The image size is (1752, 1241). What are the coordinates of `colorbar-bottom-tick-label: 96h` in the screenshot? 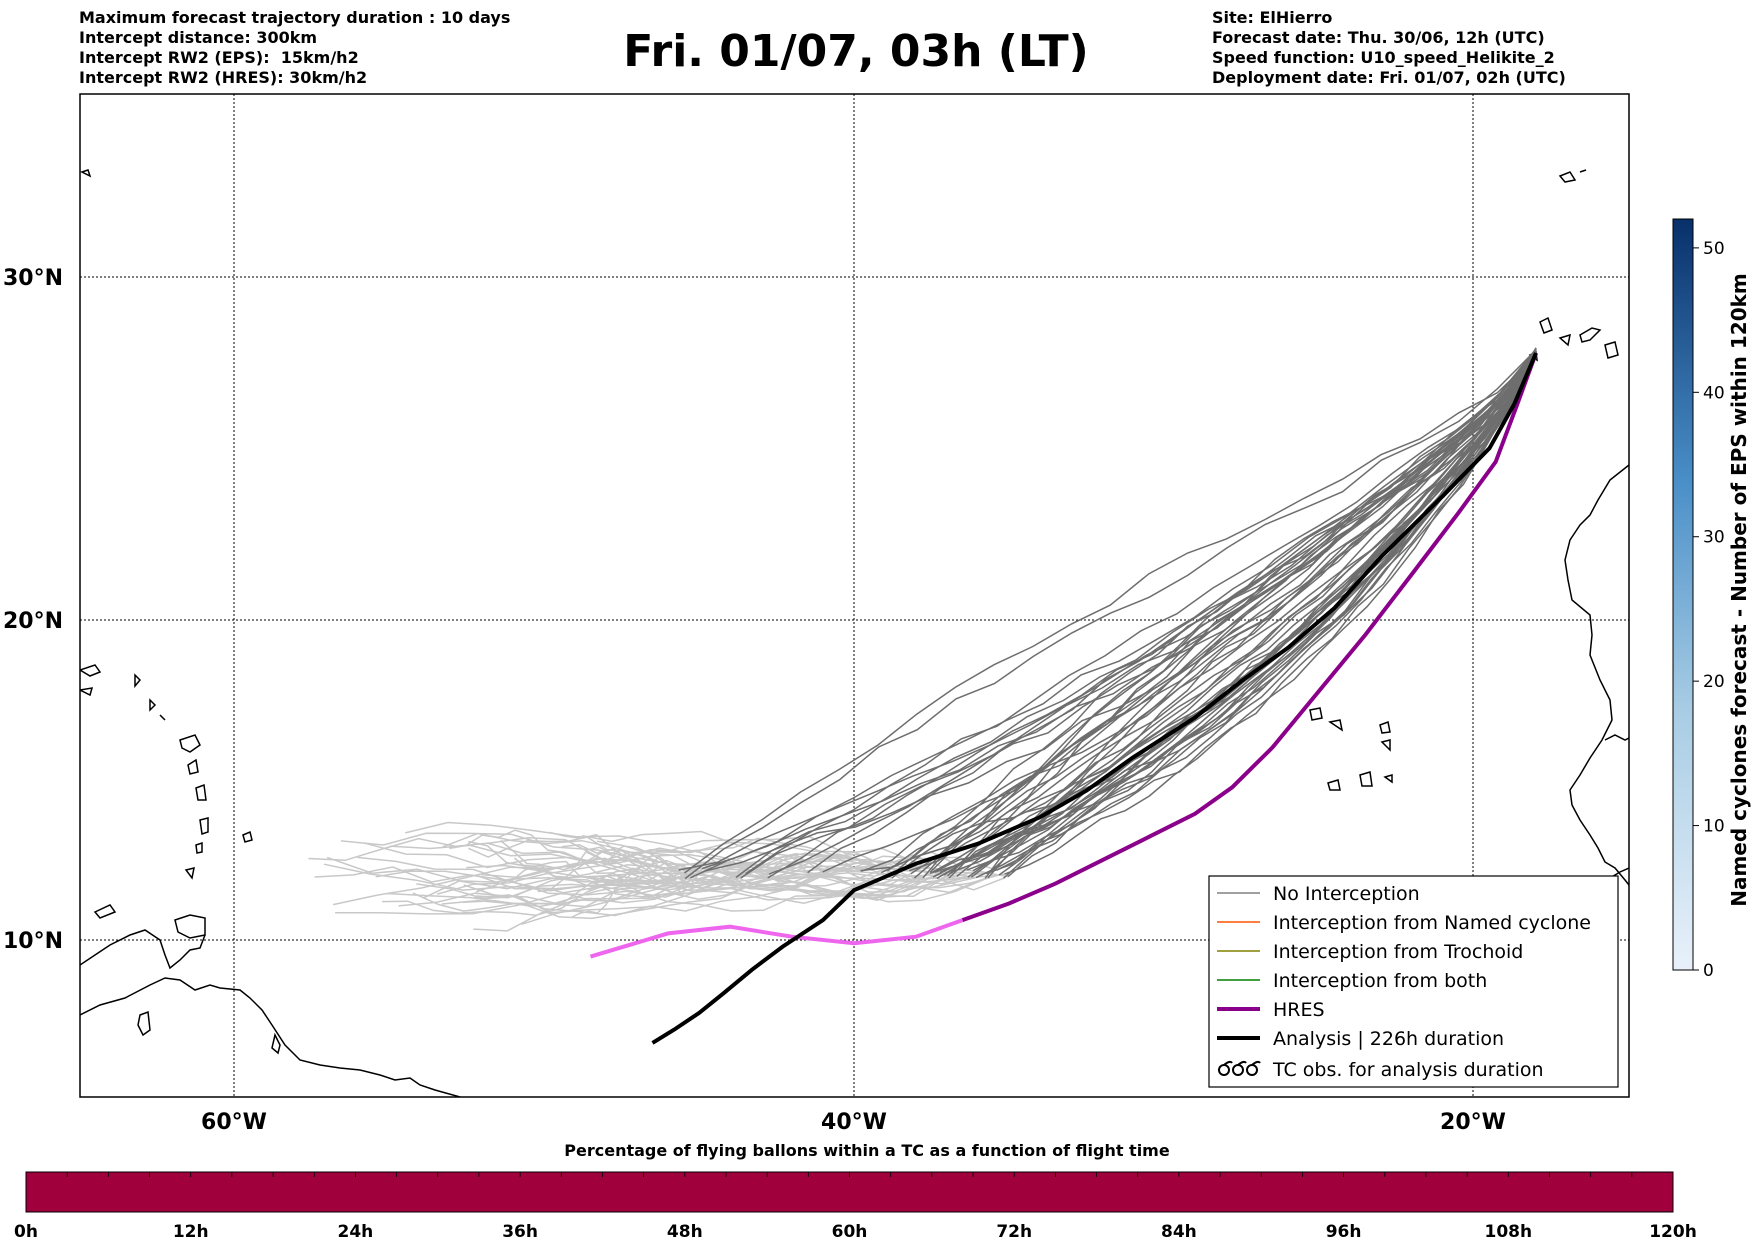 It's located at (1344, 1231).